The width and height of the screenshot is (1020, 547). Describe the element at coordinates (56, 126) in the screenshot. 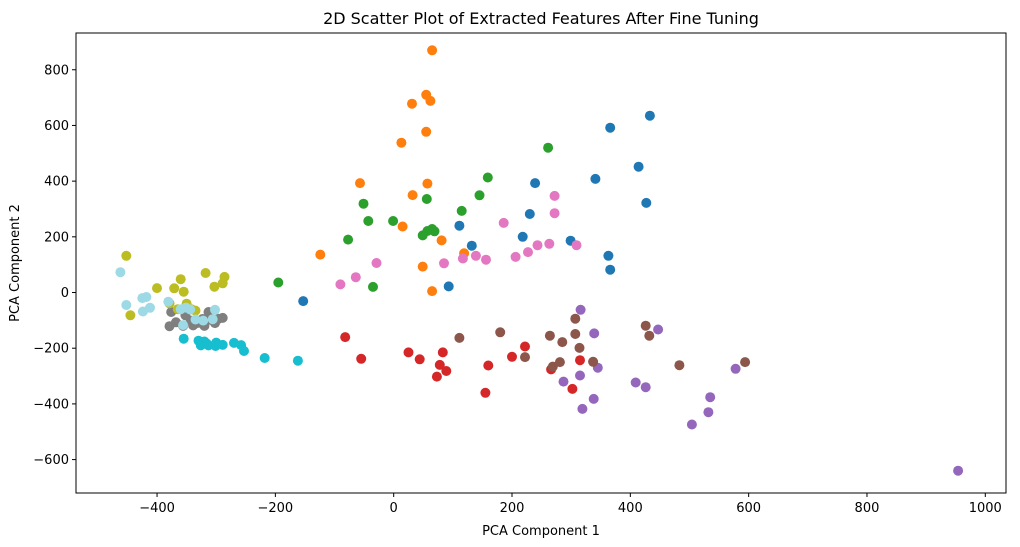

I see `y-tick-label: 600` at that location.